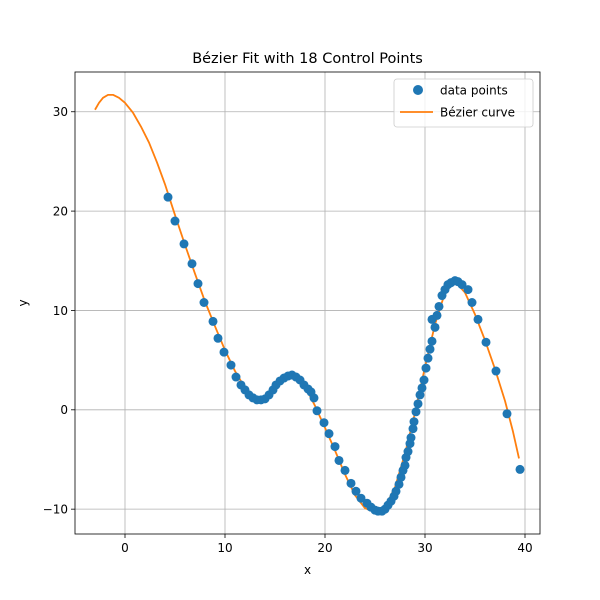  Describe the element at coordinates (307, 59) in the screenshot. I see `chart-title: Bézier Fit with 18 Control Points` at that location.